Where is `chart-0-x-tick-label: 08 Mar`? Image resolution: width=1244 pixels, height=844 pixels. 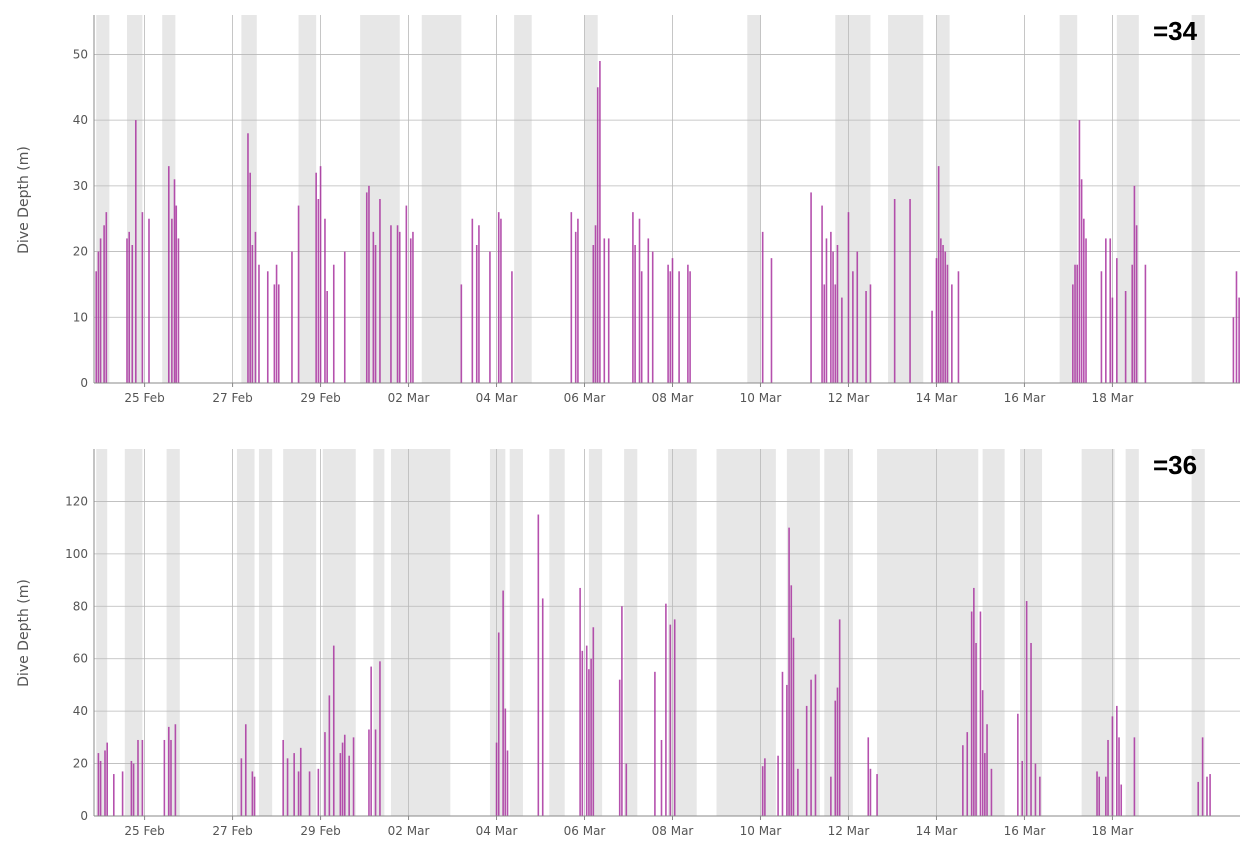 chart-0-x-tick-label: 08 Mar is located at coordinates (673, 398).